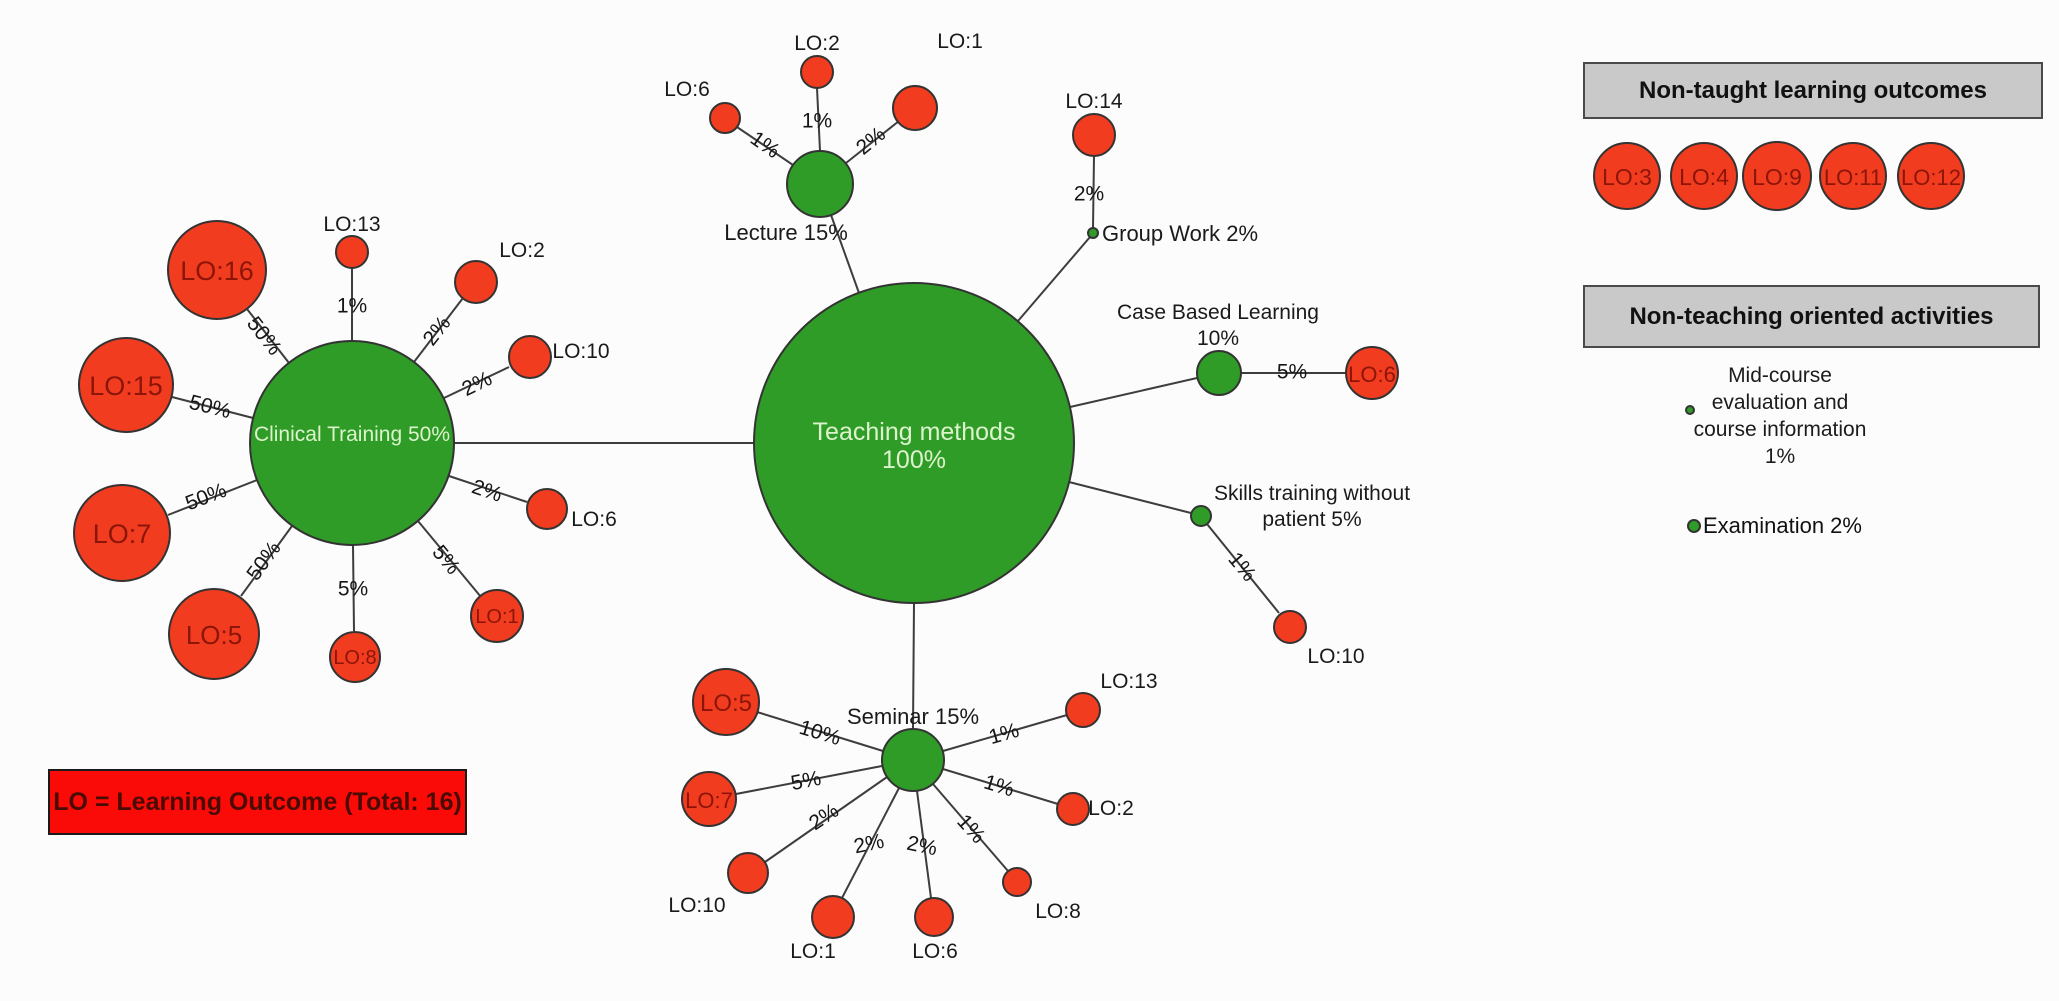  I want to click on node-s-lo10, so click(1290, 627).